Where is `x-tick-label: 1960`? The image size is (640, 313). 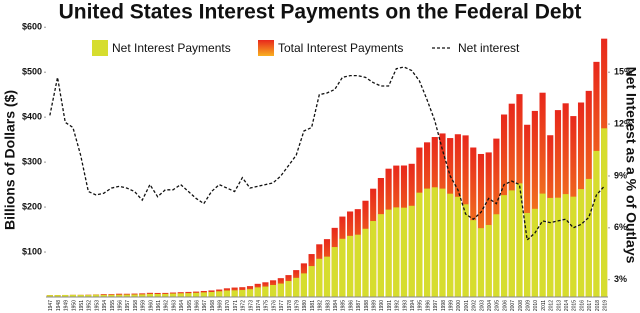 x-tick-label: 1960 is located at coordinates (151, 305).